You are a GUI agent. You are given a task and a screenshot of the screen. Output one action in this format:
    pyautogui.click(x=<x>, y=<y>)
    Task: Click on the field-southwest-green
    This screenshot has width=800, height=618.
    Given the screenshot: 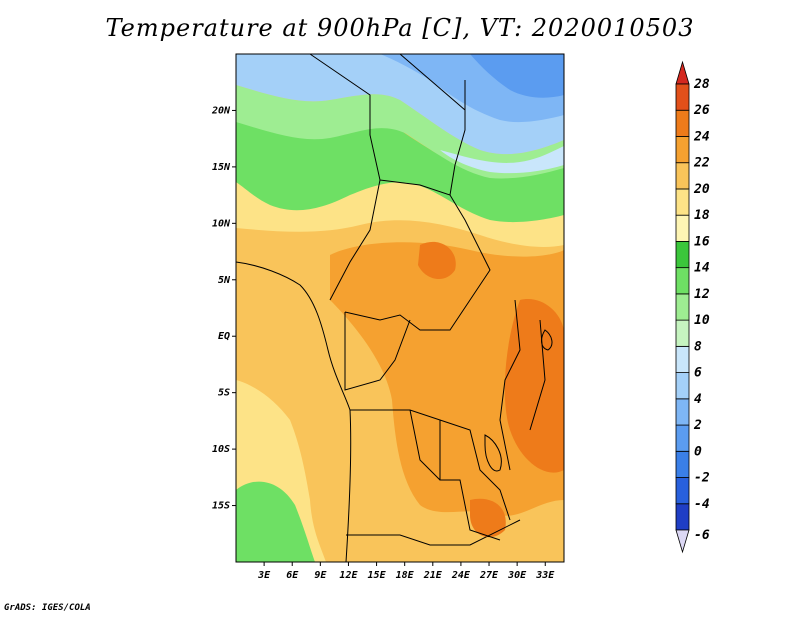 What is the action you would take?
    pyautogui.click(x=275, y=521)
    